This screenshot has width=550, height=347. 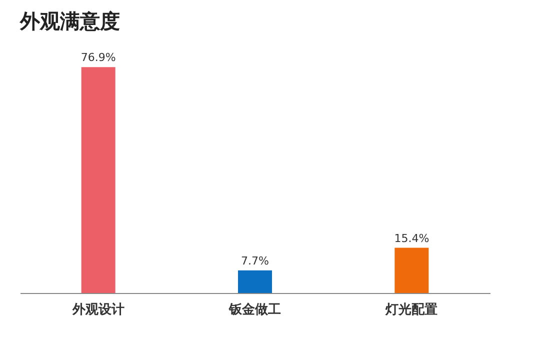 What do you see at coordinates (255, 261) in the screenshot?
I see `data-label: 7.7%` at bounding box center [255, 261].